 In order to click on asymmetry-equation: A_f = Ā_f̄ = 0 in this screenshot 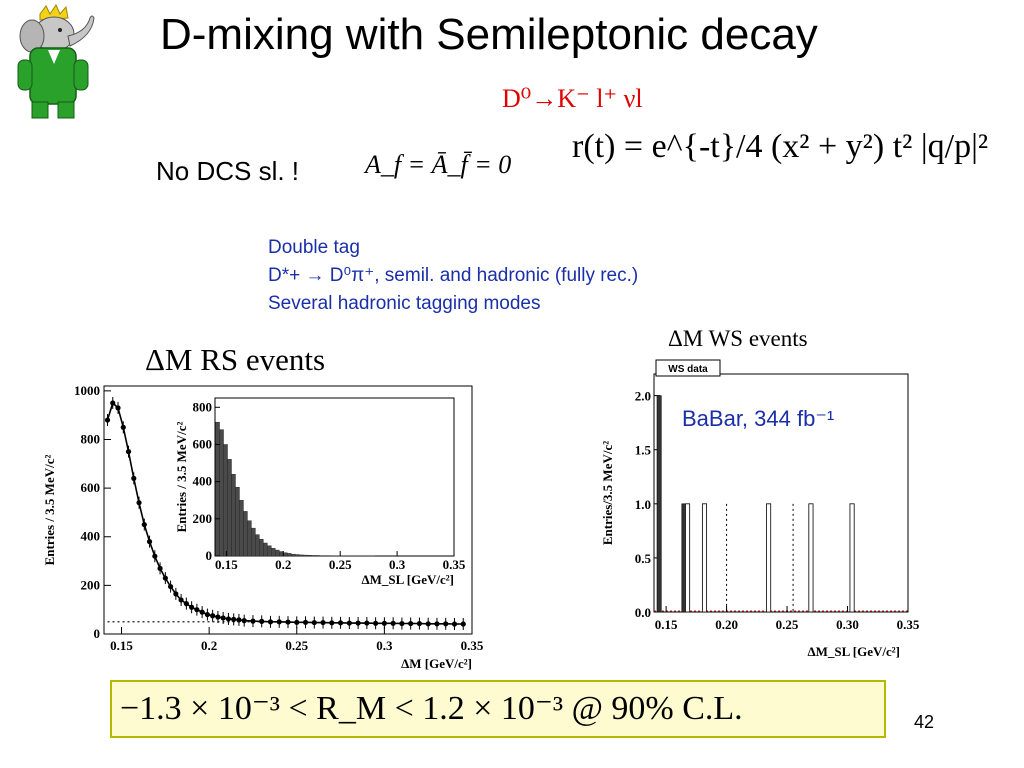, I will do `click(438, 164)`.